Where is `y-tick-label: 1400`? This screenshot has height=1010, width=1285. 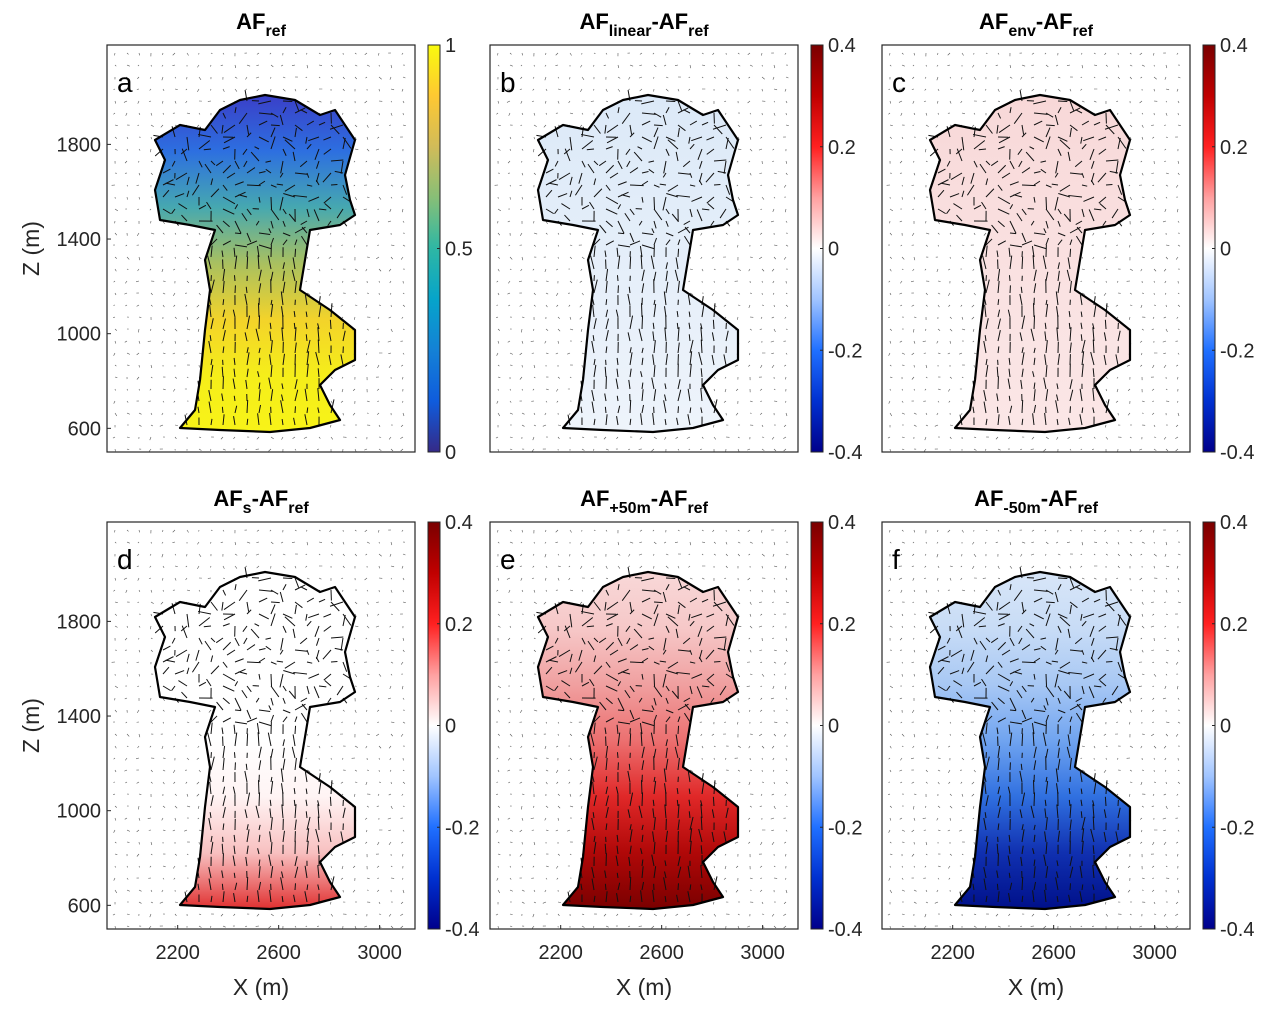
y-tick-label: 1400 is located at coordinates (79, 717).